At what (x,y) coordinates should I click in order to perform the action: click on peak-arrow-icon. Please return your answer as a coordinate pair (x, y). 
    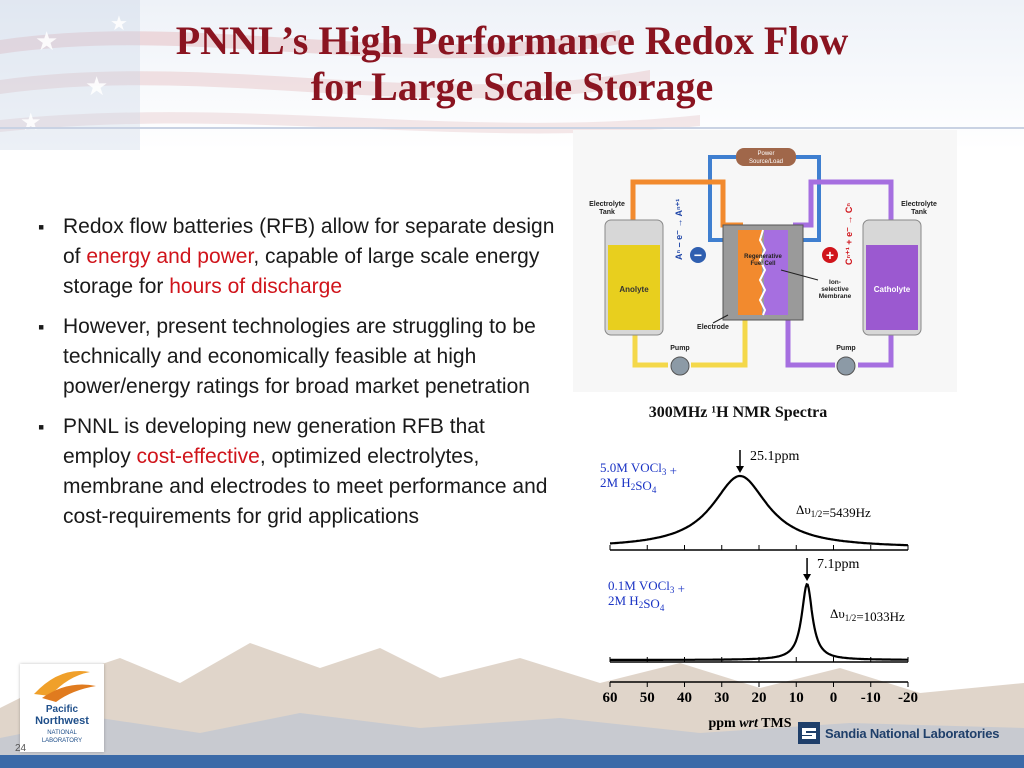
    Looking at the image, I should click on (740, 469).